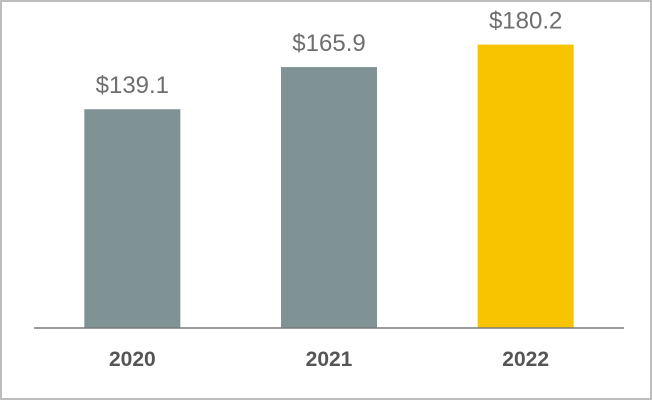  What do you see at coordinates (132, 85) in the screenshot?
I see `value-label-2020: $139.1` at bounding box center [132, 85].